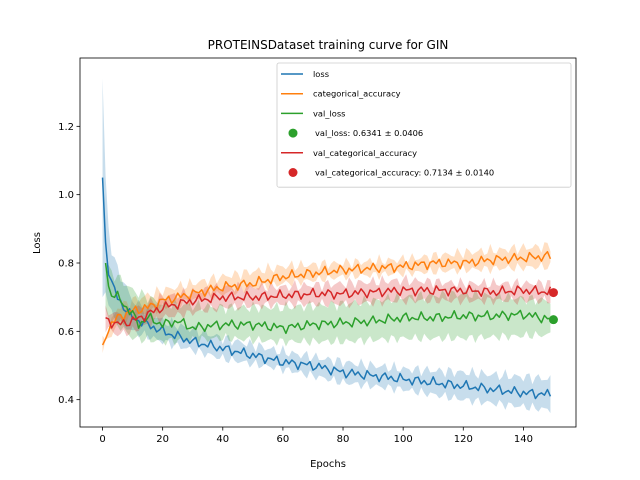 The width and height of the screenshot is (640, 480). I want to click on y-axis-label: Loss, so click(37, 243).